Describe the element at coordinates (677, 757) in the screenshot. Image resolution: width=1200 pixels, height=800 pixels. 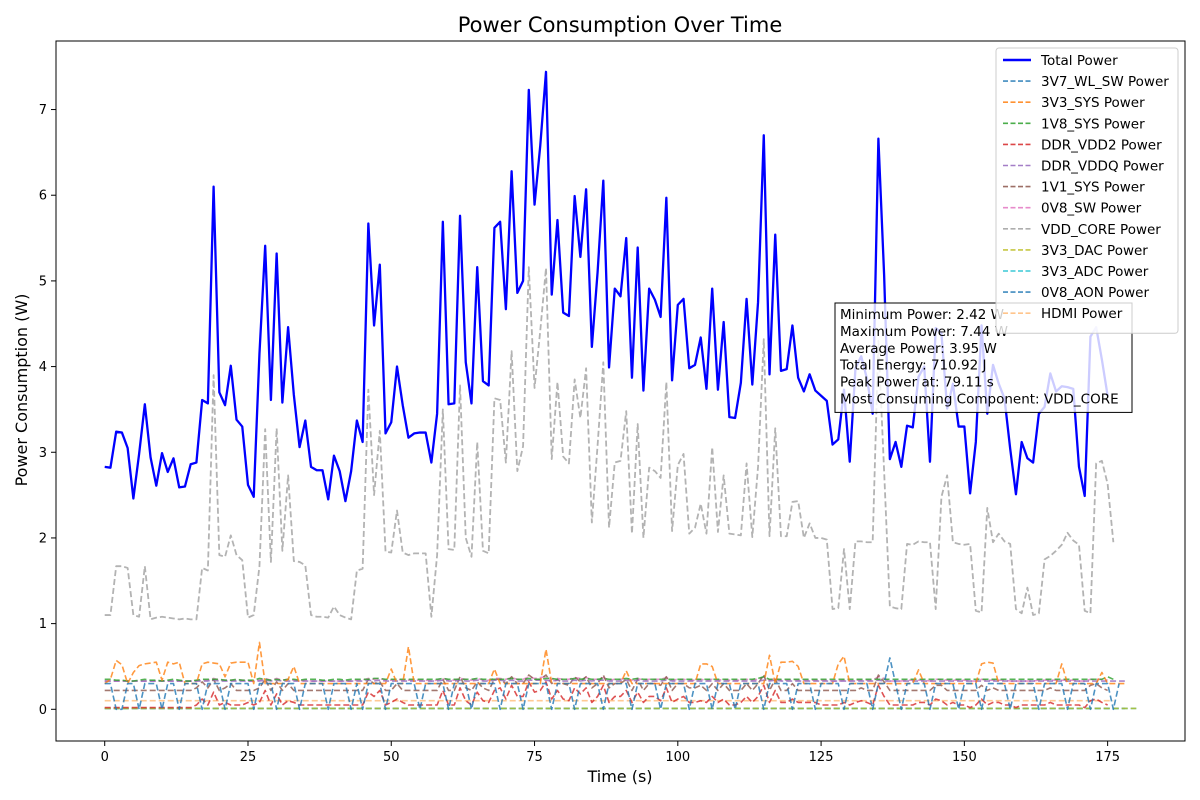
I see `x-tick-label: 100` at that location.